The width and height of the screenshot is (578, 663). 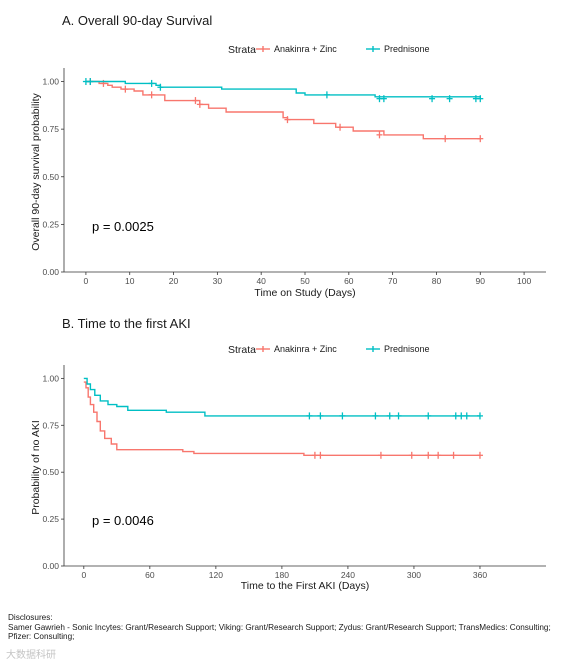 I want to click on x-tick-label: 80, so click(x=437, y=281).